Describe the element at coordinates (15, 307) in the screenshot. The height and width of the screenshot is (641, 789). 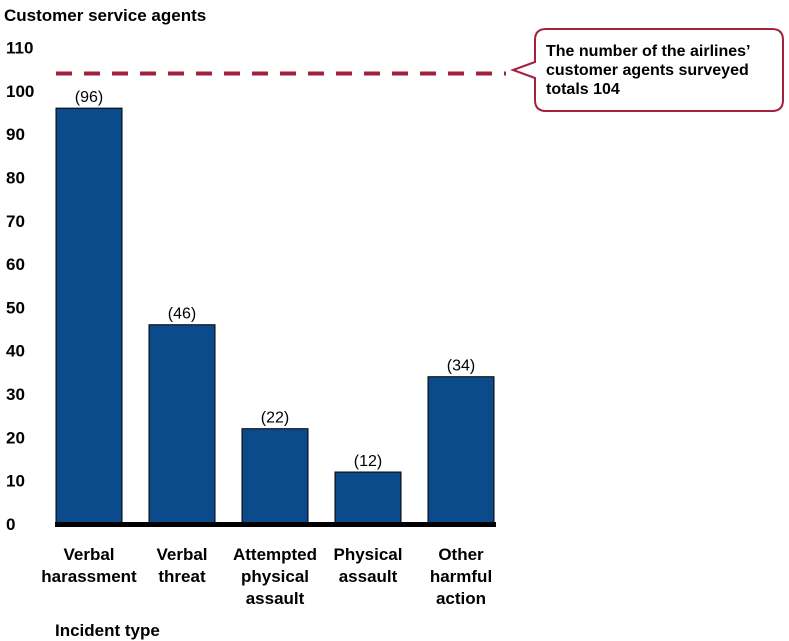
I see `y-tick-label: 50` at that location.